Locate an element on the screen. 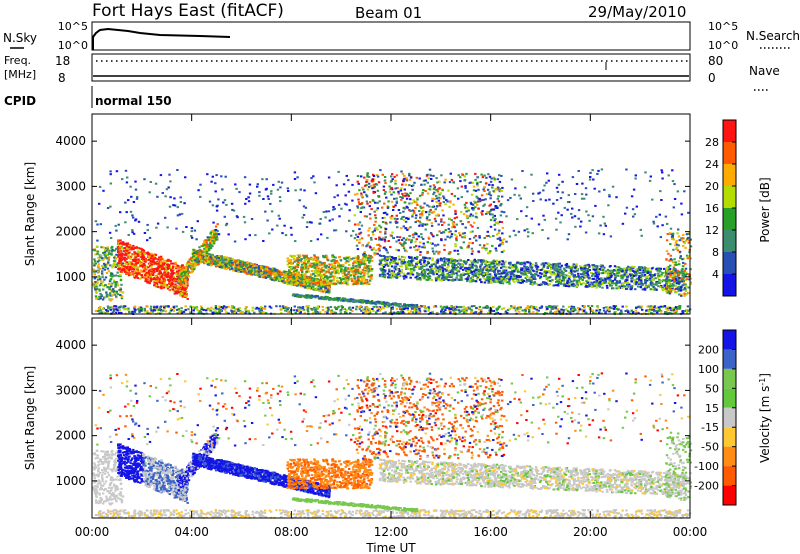 This screenshot has height=554, width=800. cpid-label: CPID is located at coordinates (20, 101).